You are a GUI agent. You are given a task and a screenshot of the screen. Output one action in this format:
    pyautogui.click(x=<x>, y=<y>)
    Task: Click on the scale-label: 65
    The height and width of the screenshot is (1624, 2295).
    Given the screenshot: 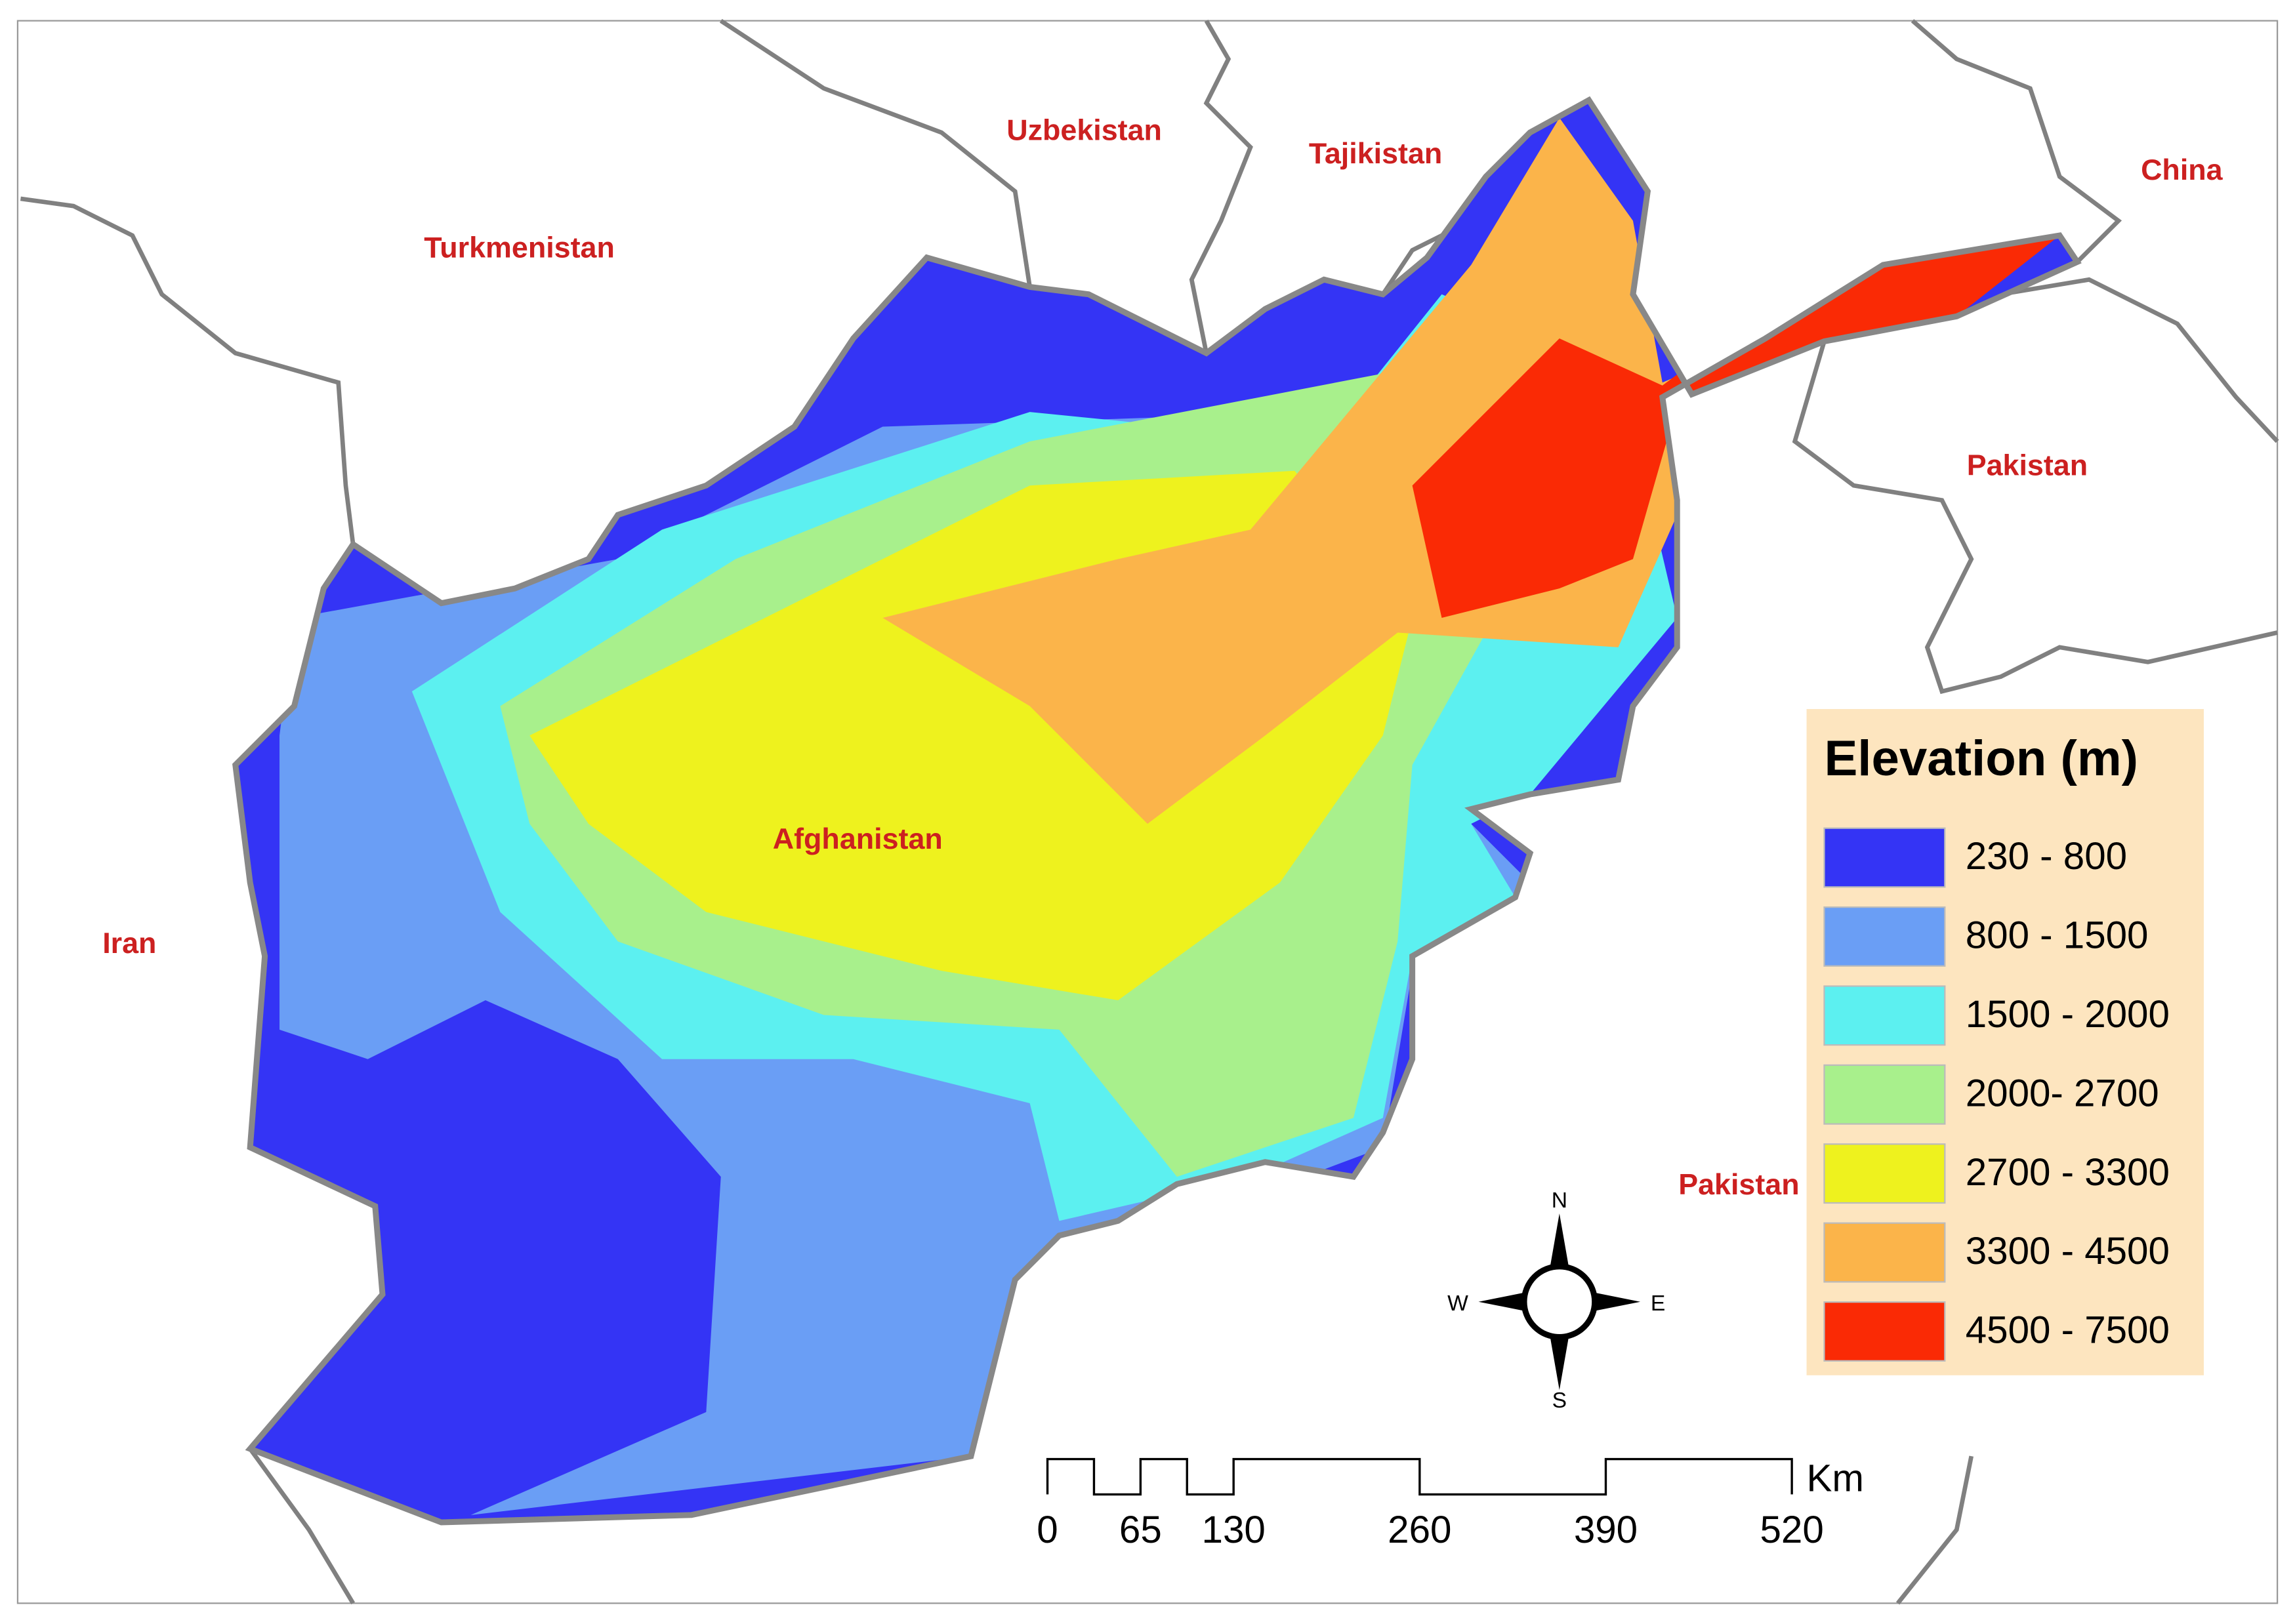 What is the action you would take?
    pyautogui.click(x=1140, y=1530)
    